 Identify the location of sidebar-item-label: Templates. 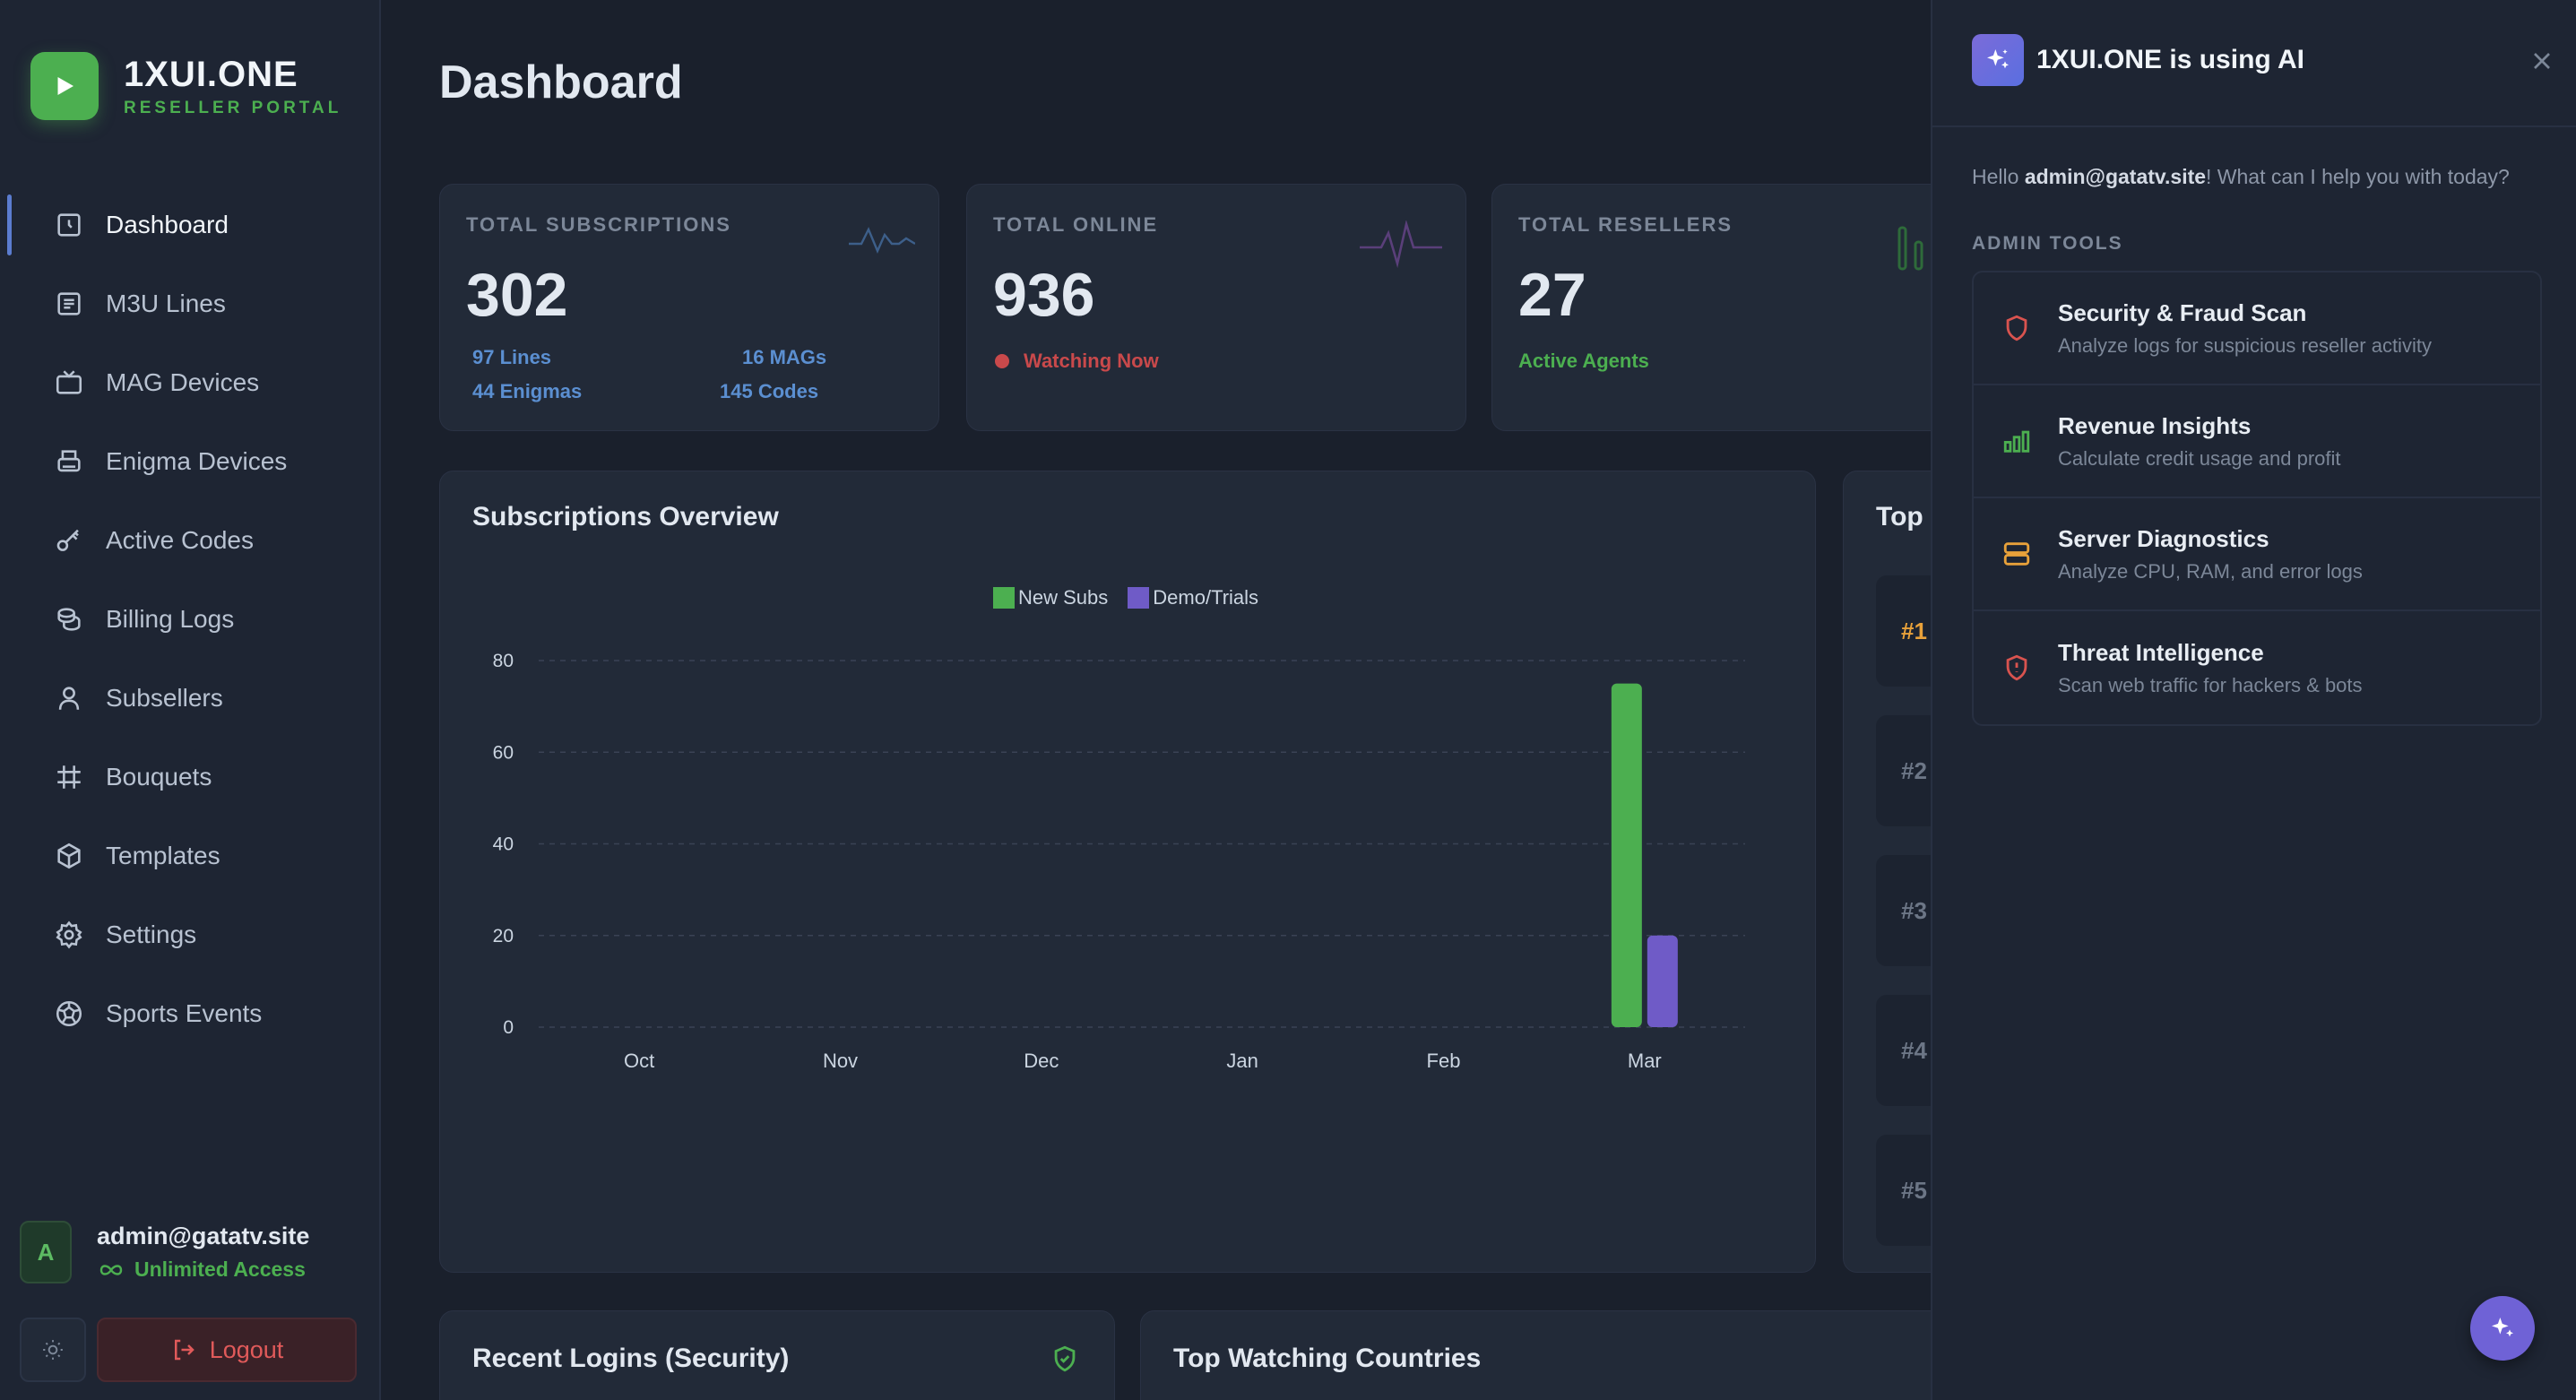
(163, 855).